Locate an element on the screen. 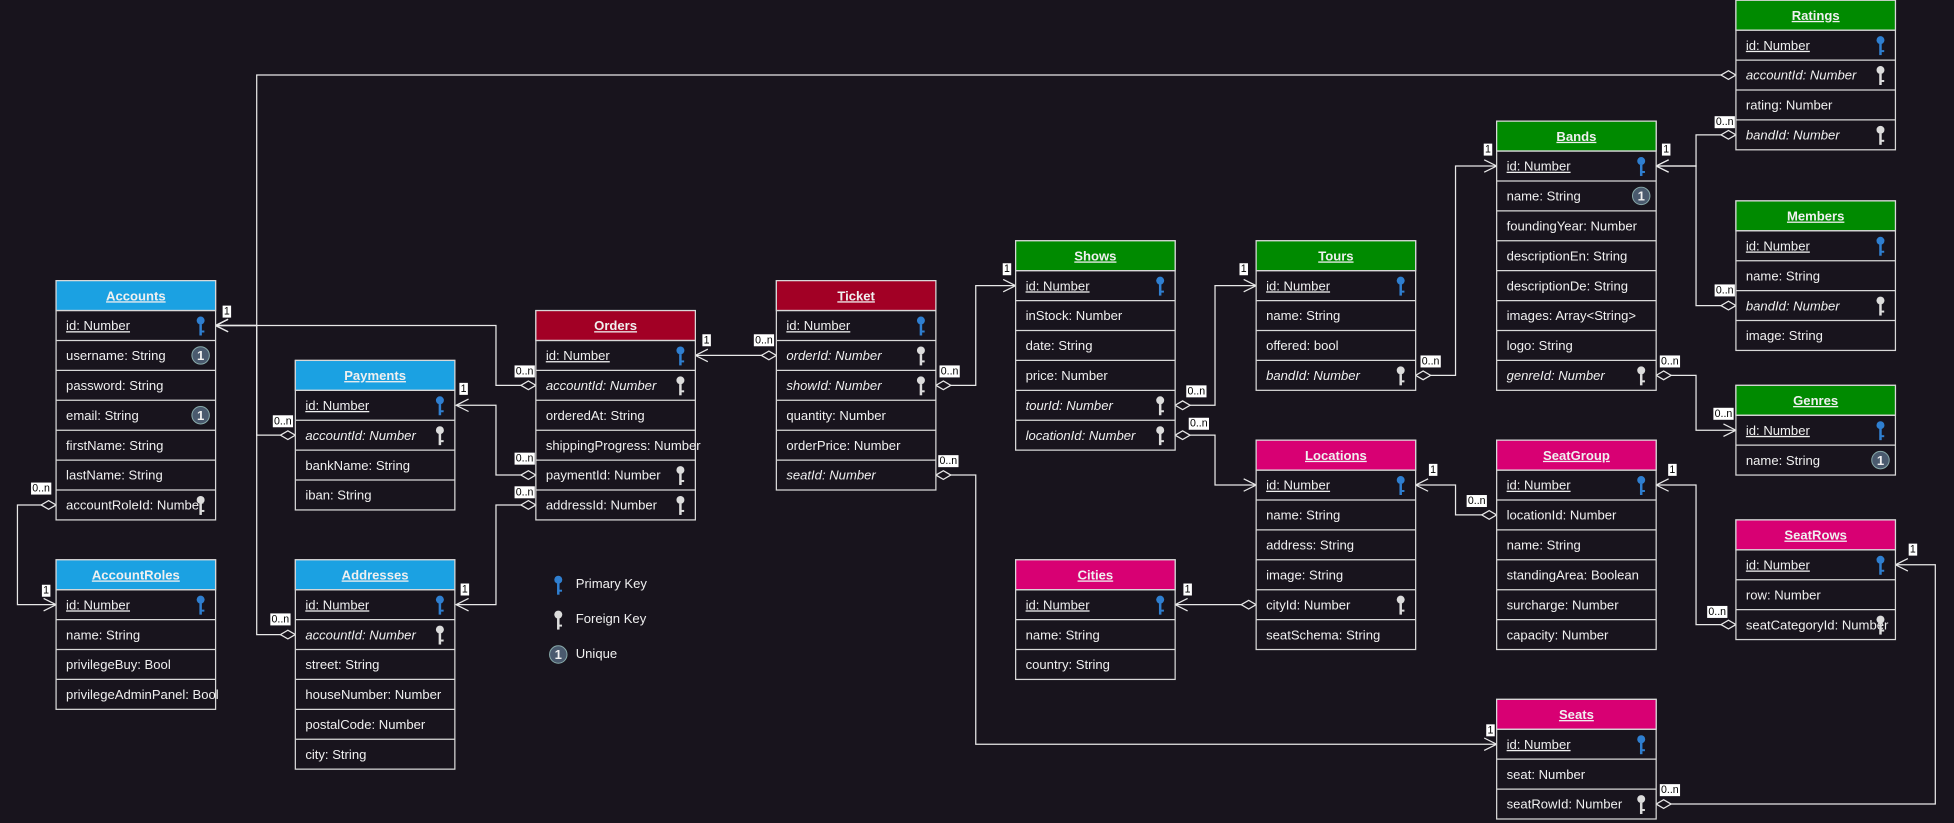 The image size is (1954, 823). field: rating: Number is located at coordinates (1789, 105).